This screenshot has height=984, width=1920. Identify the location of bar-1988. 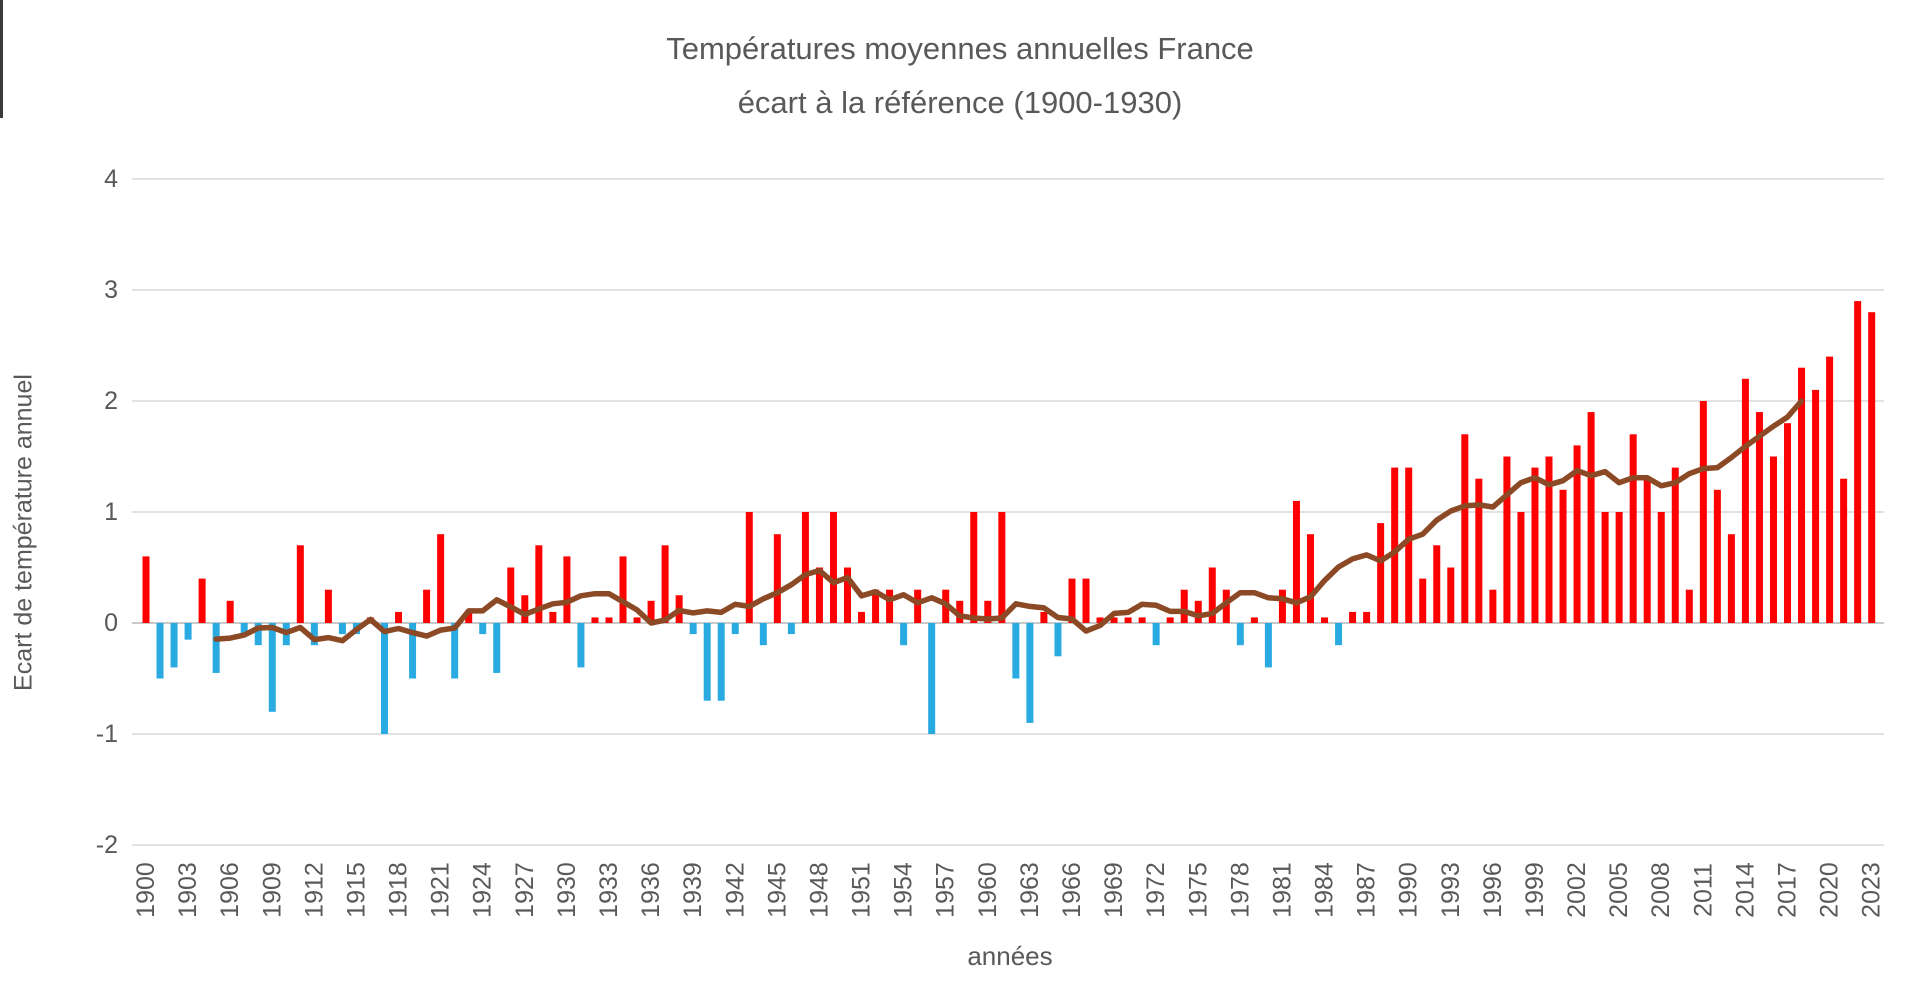
(1381, 573).